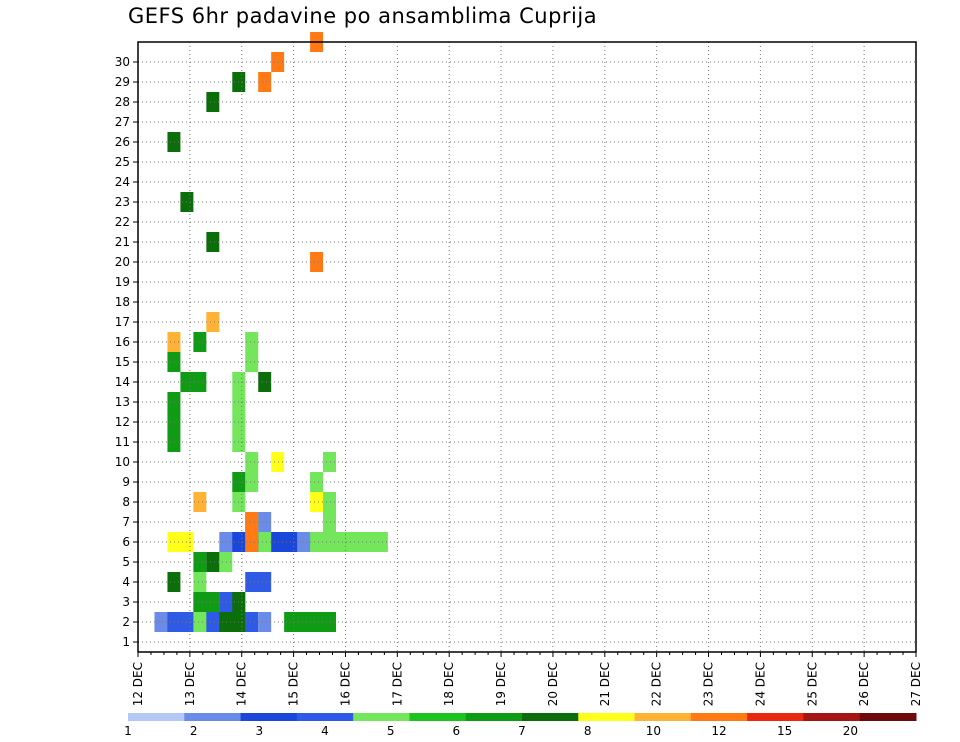 This screenshot has width=960, height=742. I want to click on legend-label: 4, so click(325, 731).